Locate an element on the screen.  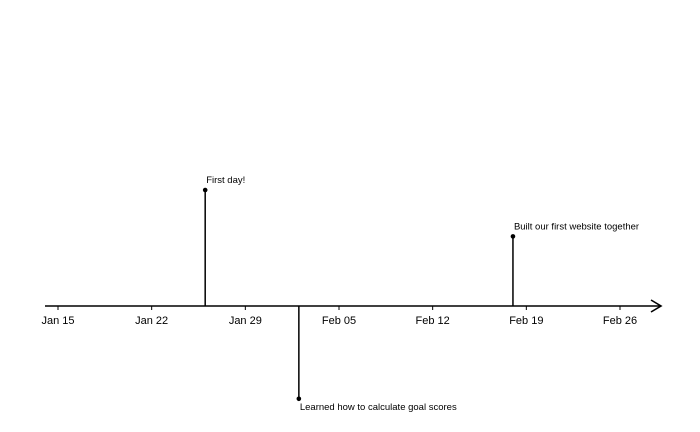
tick-label: Jan 15 is located at coordinates (57, 321).